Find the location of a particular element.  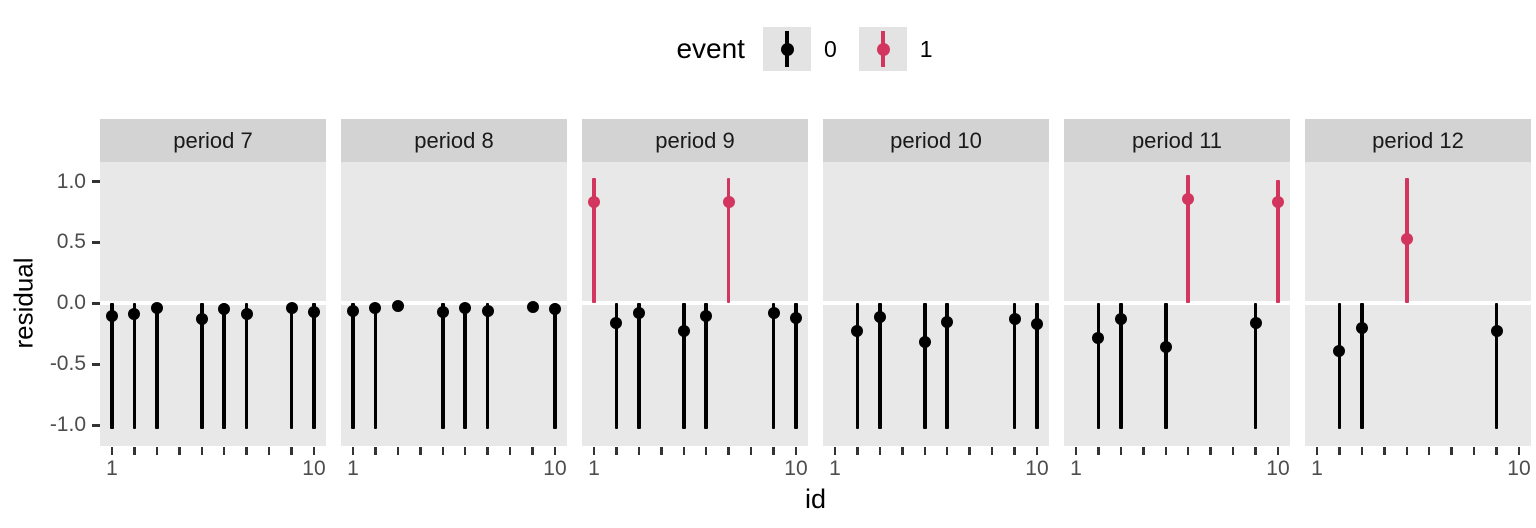

legend-item: 0 is located at coordinates (810, 49).